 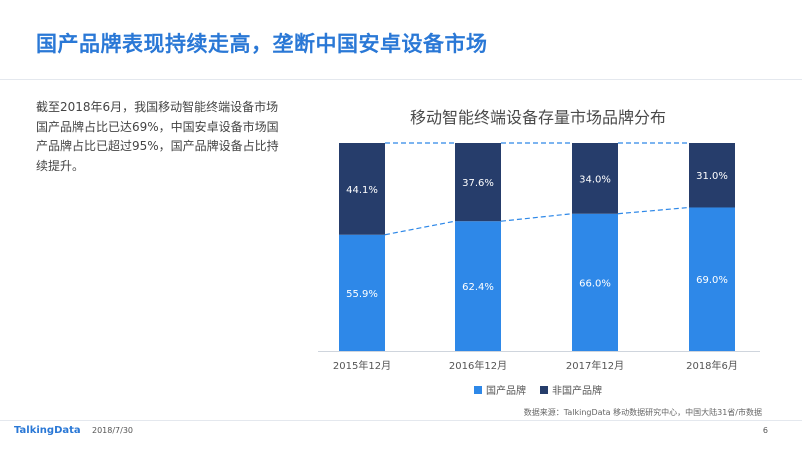 What do you see at coordinates (478, 389) in the screenshot?
I see `legend-swatch-domestic` at bounding box center [478, 389].